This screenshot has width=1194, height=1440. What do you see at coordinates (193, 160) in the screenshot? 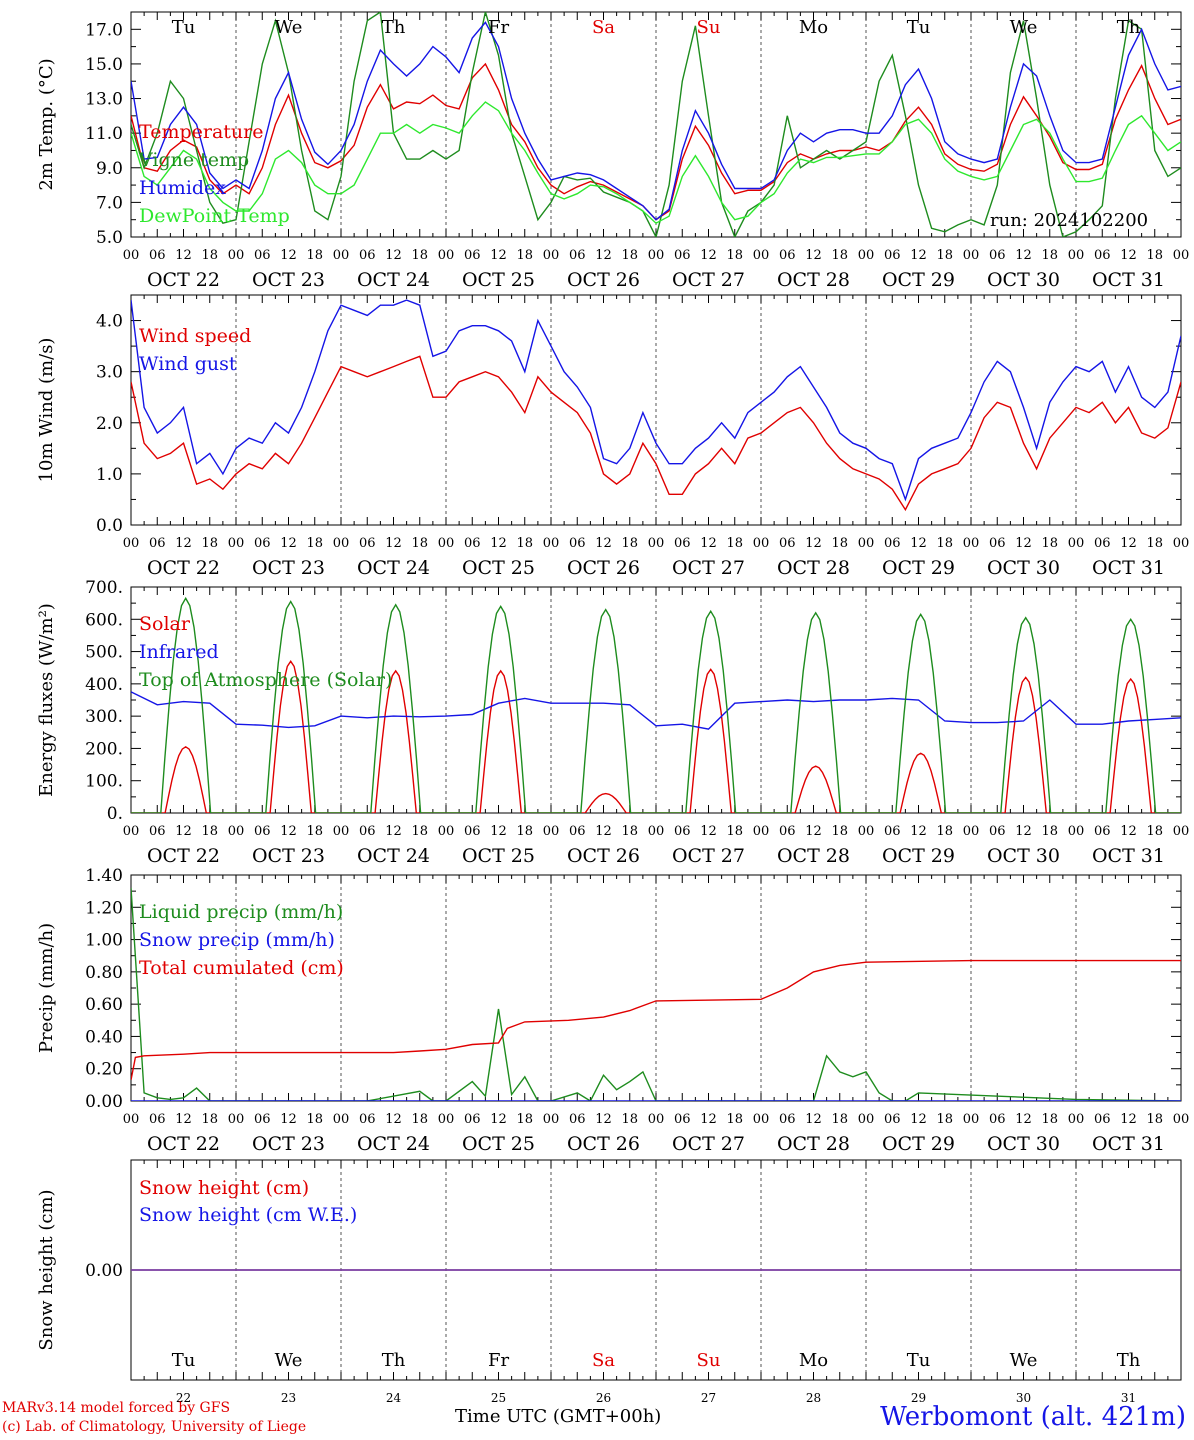
I see `legend-entry: Vigne temp` at bounding box center [193, 160].